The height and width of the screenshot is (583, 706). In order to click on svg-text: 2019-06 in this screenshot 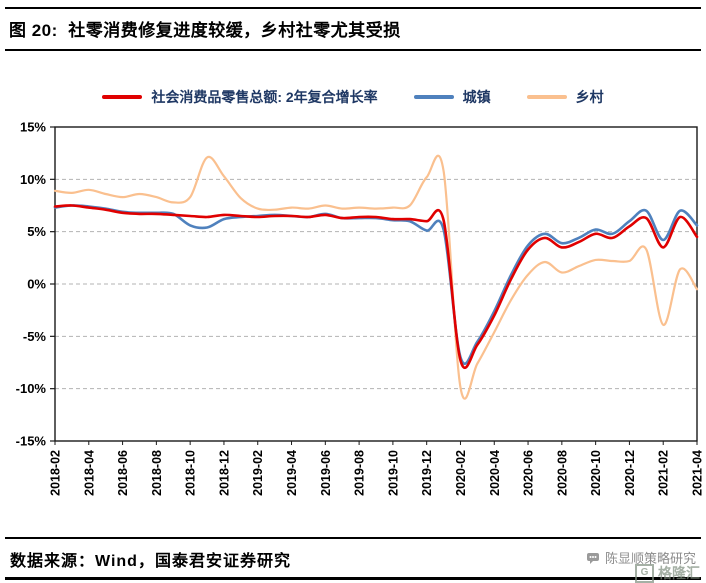, I will do `click(326, 473)`.